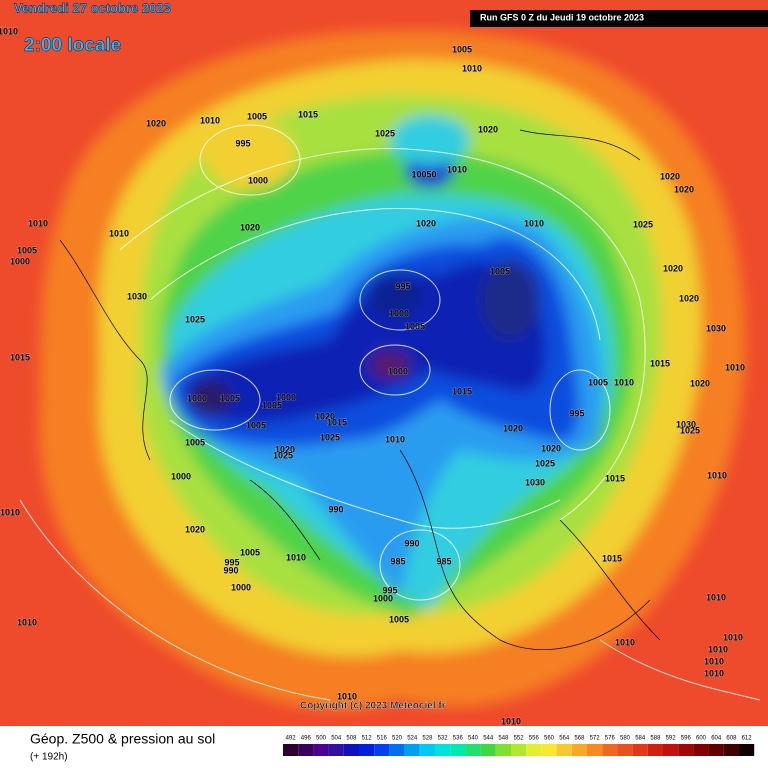  Describe the element at coordinates (625, 739) in the screenshot. I see `scale-label: 580` at that location.